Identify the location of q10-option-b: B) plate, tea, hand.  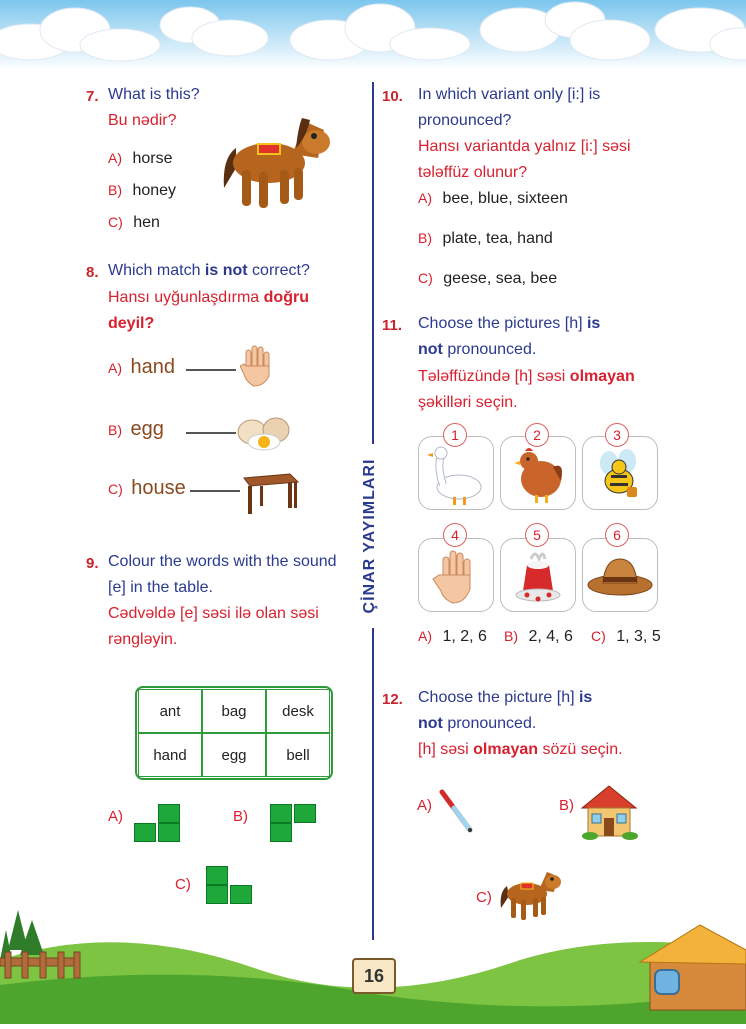
(485, 239).